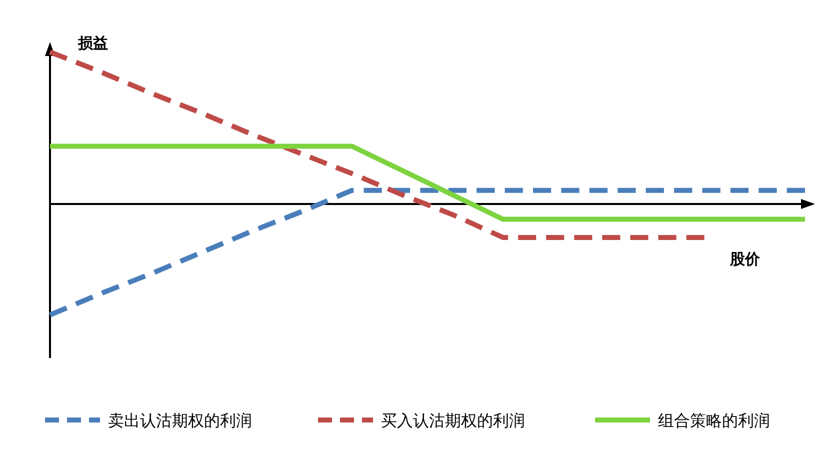 This screenshot has height=462, width=826. Describe the element at coordinates (180, 420) in the screenshot. I see `legend-label: 卖出认沽期权的利润` at that location.